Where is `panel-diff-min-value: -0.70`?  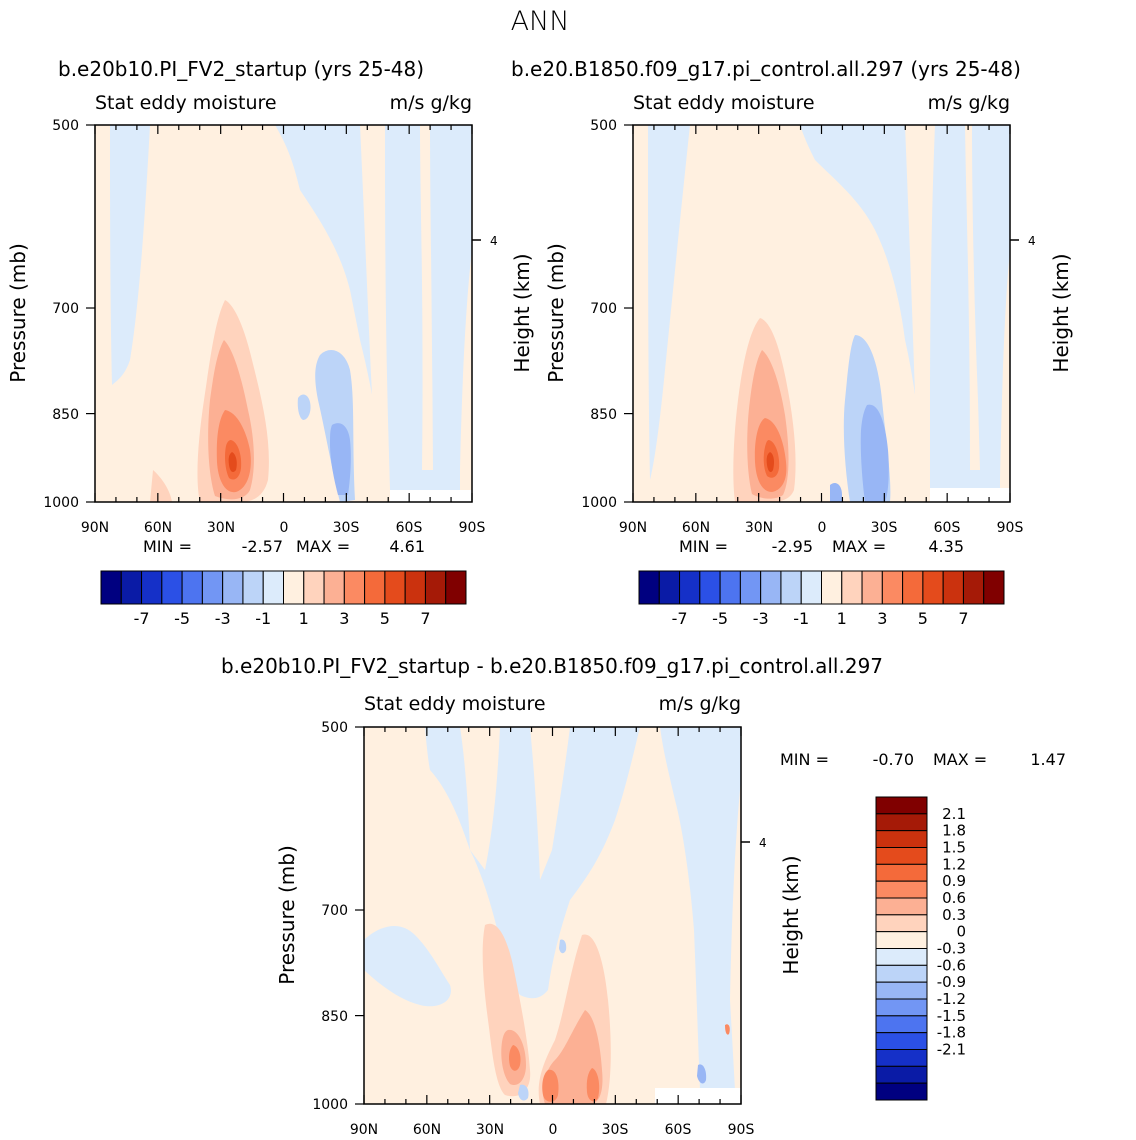 panel-diff-min-value: -0.70 is located at coordinates (893, 759).